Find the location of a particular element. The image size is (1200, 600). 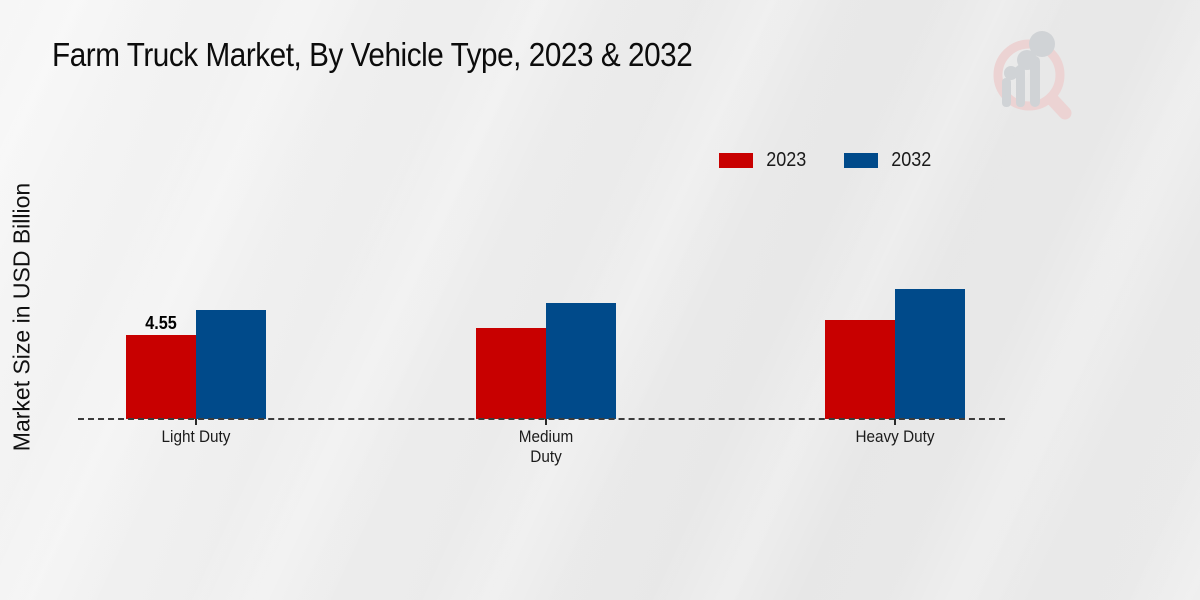

bar-2032-medium-duty is located at coordinates (581, 361).